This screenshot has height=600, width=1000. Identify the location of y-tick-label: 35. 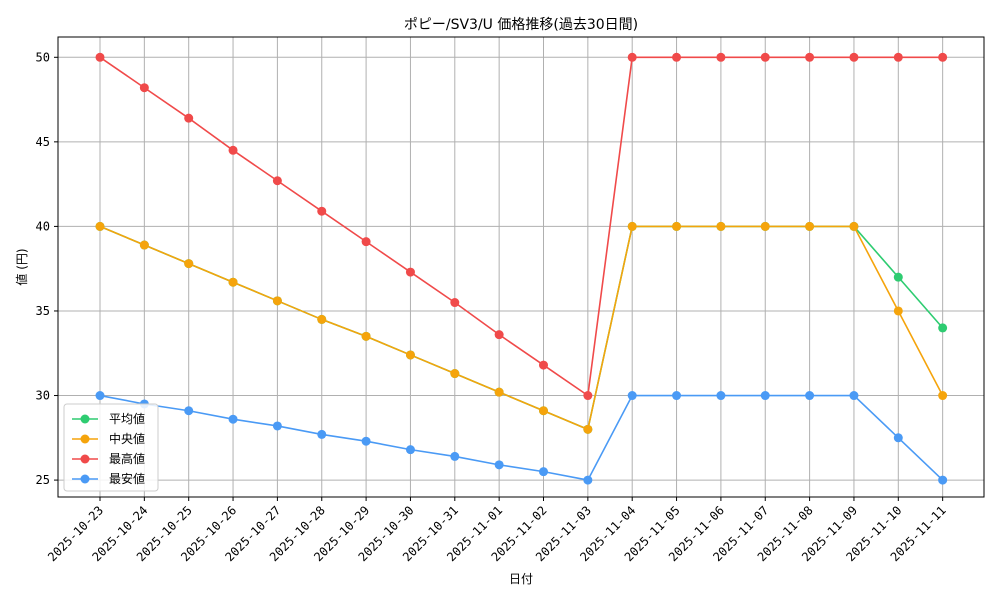
(43, 311).